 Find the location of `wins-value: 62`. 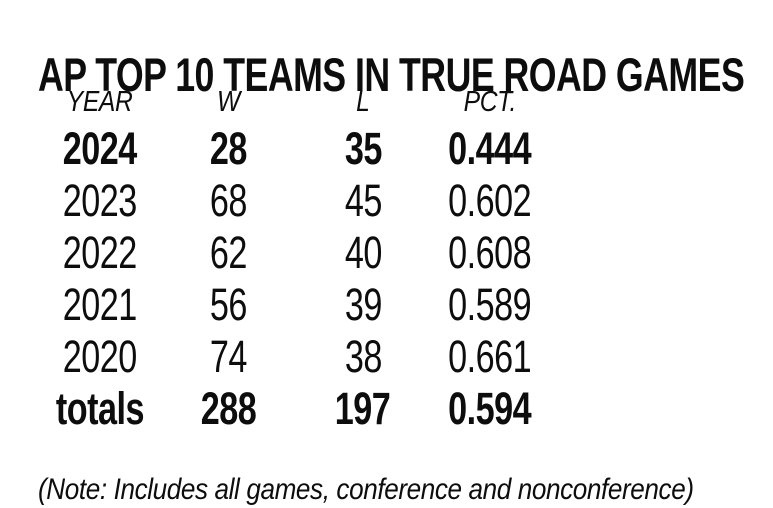

wins-value: 62 is located at coordinates (228, 252).